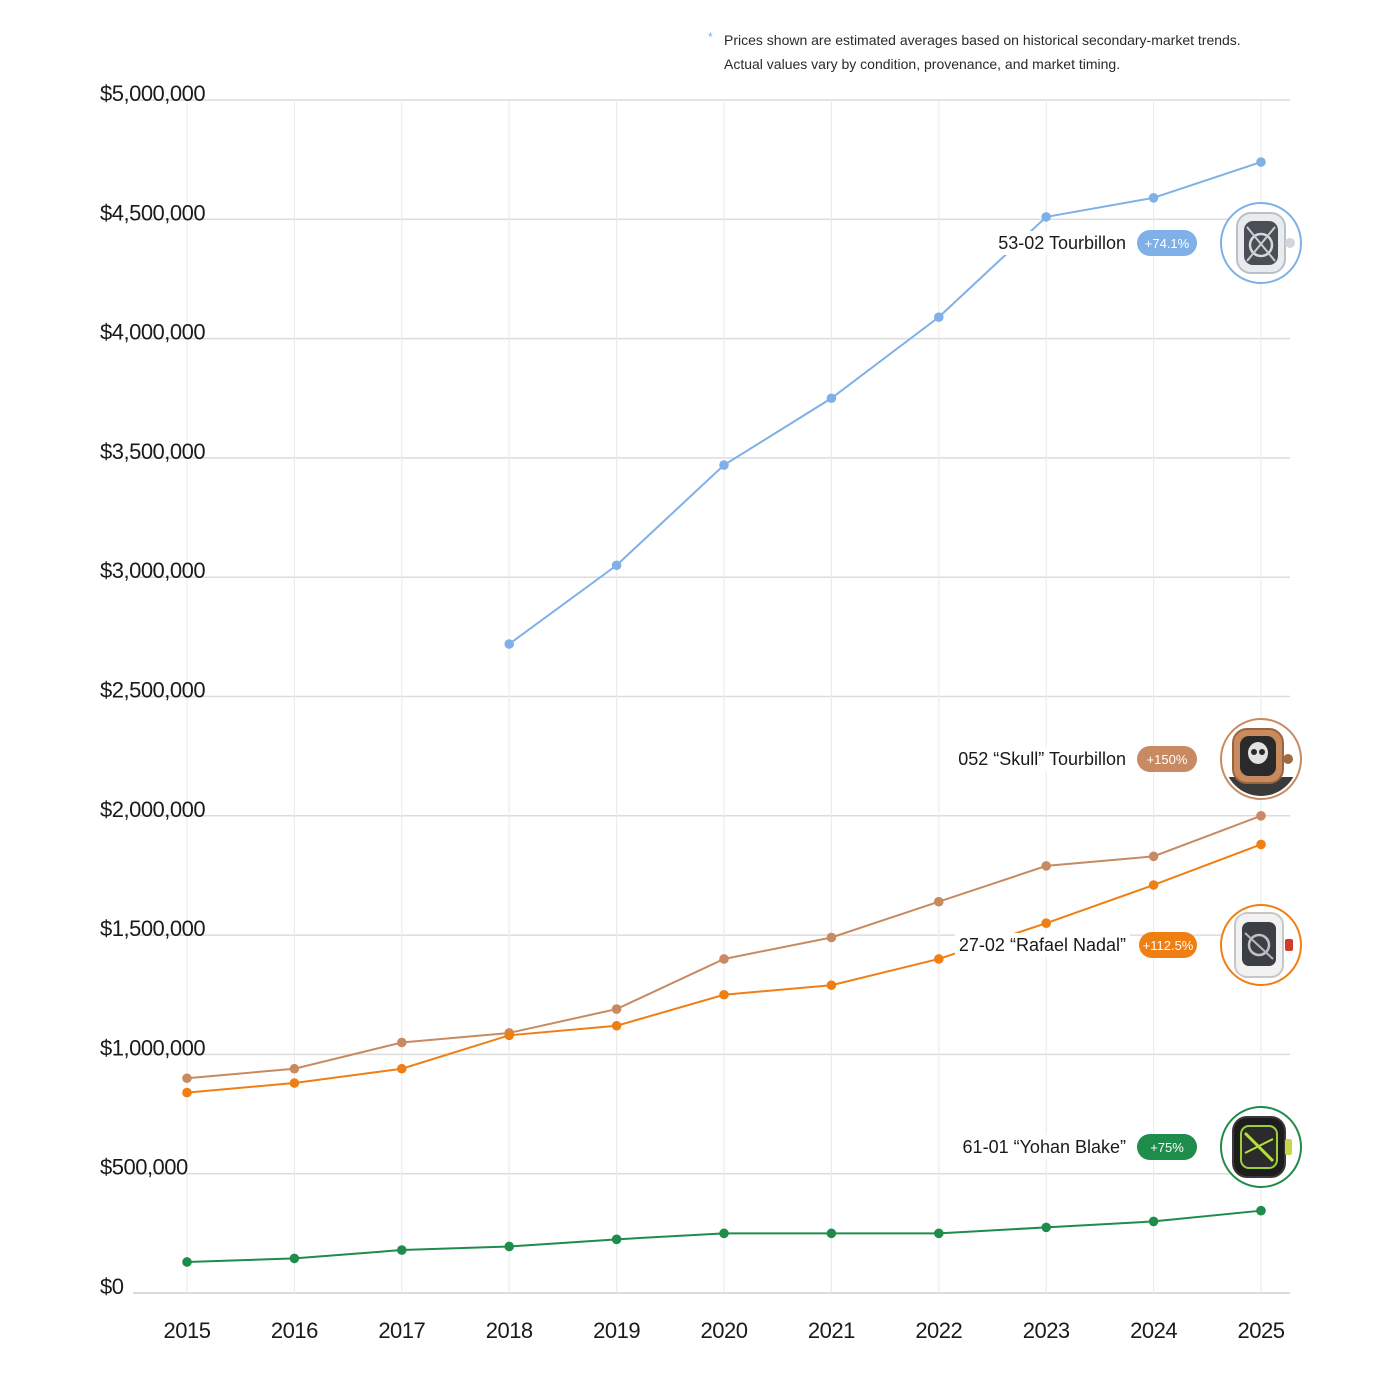 The image size is (1390, 1390). Describe the element at coordinates (831, 1330) in the screenshot. I see `x-tick-label: 2021` at that location.